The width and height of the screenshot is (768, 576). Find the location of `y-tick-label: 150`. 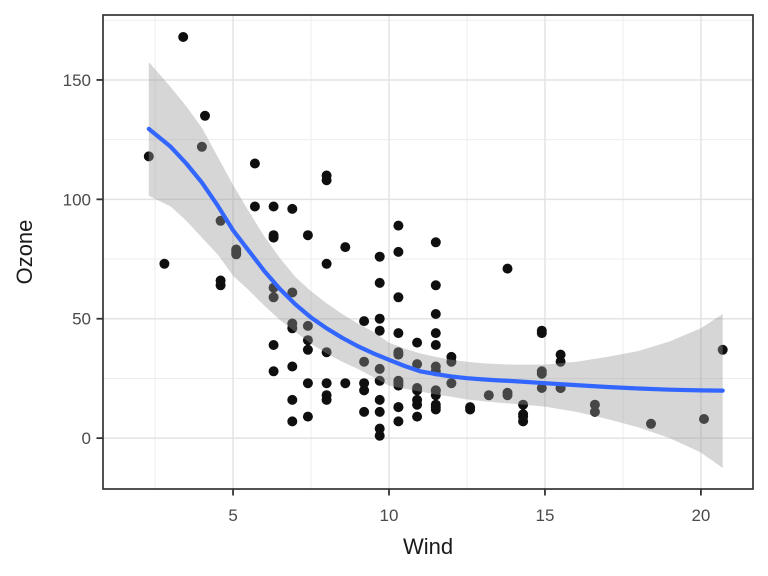

y-tick-label: 150 is located at coordinates (77, 80).